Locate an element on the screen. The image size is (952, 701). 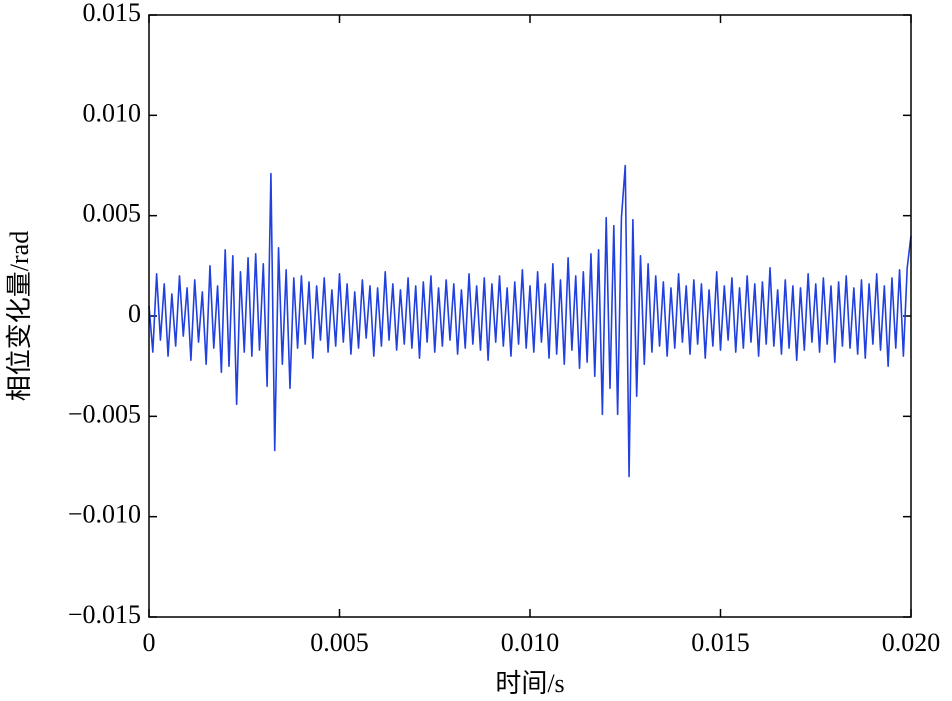
x-tick-label: 0.005 is located at coordinates (339, 642).